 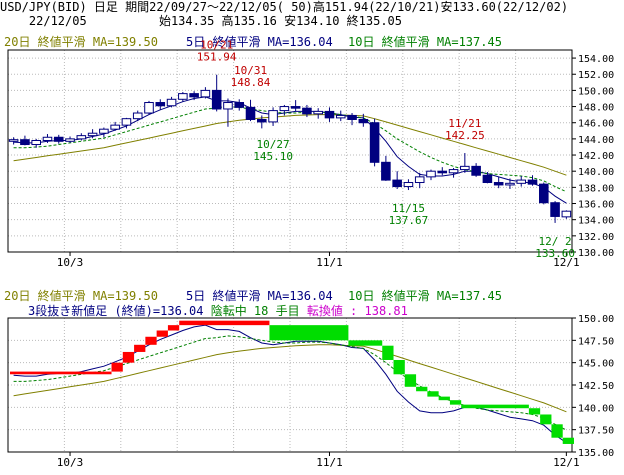 What do you see at coordinates (409, 220) in the screenshot?
I see `price-annotation-low: 137.67` at bounding box center [409, 220].